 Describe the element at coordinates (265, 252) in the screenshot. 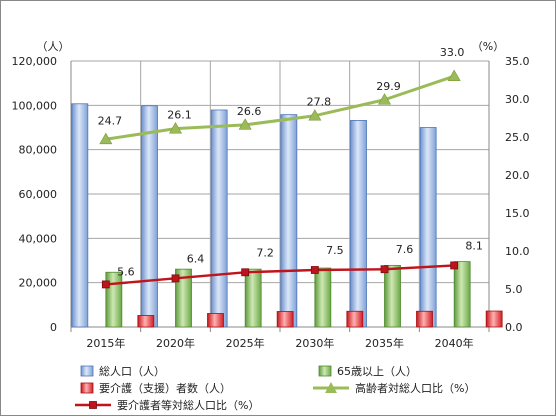

I see `data-label-care-ratio: 7.2` at that location.